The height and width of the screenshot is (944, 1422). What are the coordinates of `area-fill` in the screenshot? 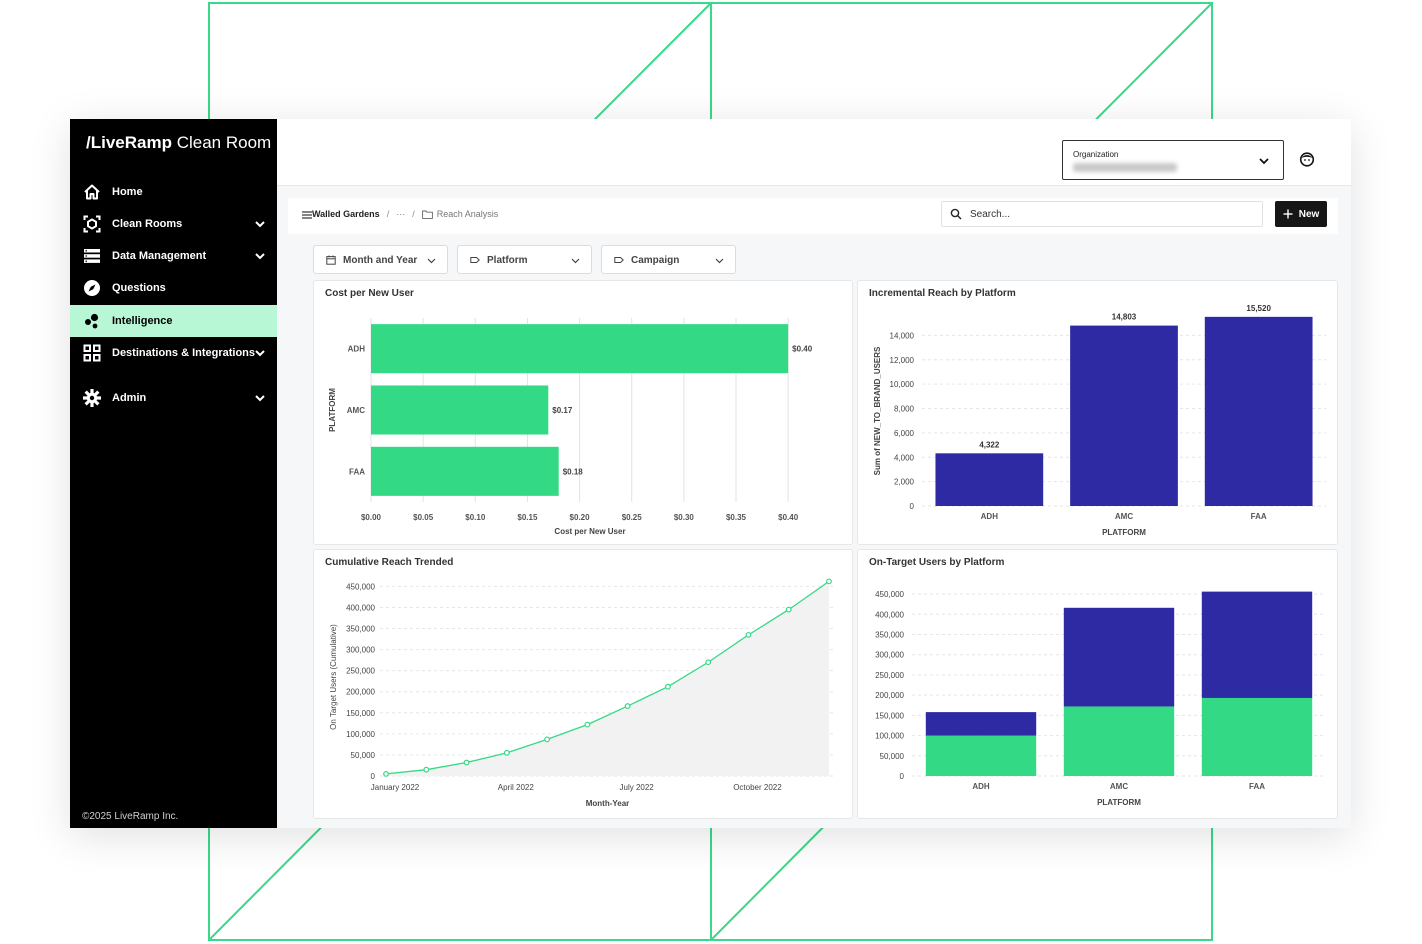 It's located at (607, 678).